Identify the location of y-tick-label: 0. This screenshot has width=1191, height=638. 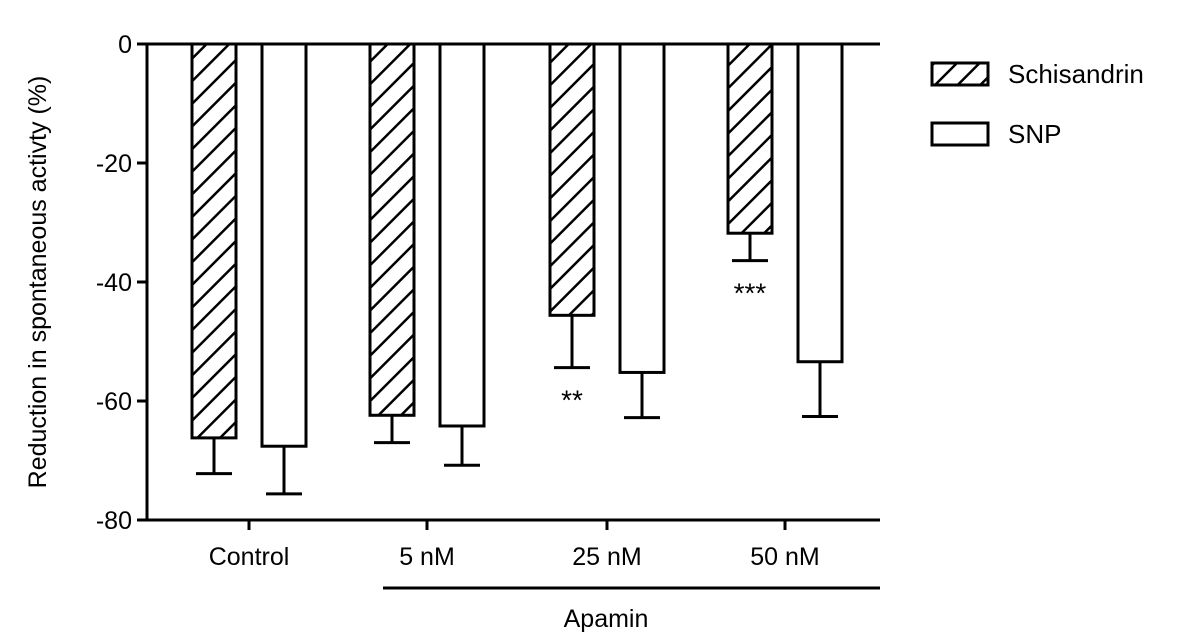
(125, 45).